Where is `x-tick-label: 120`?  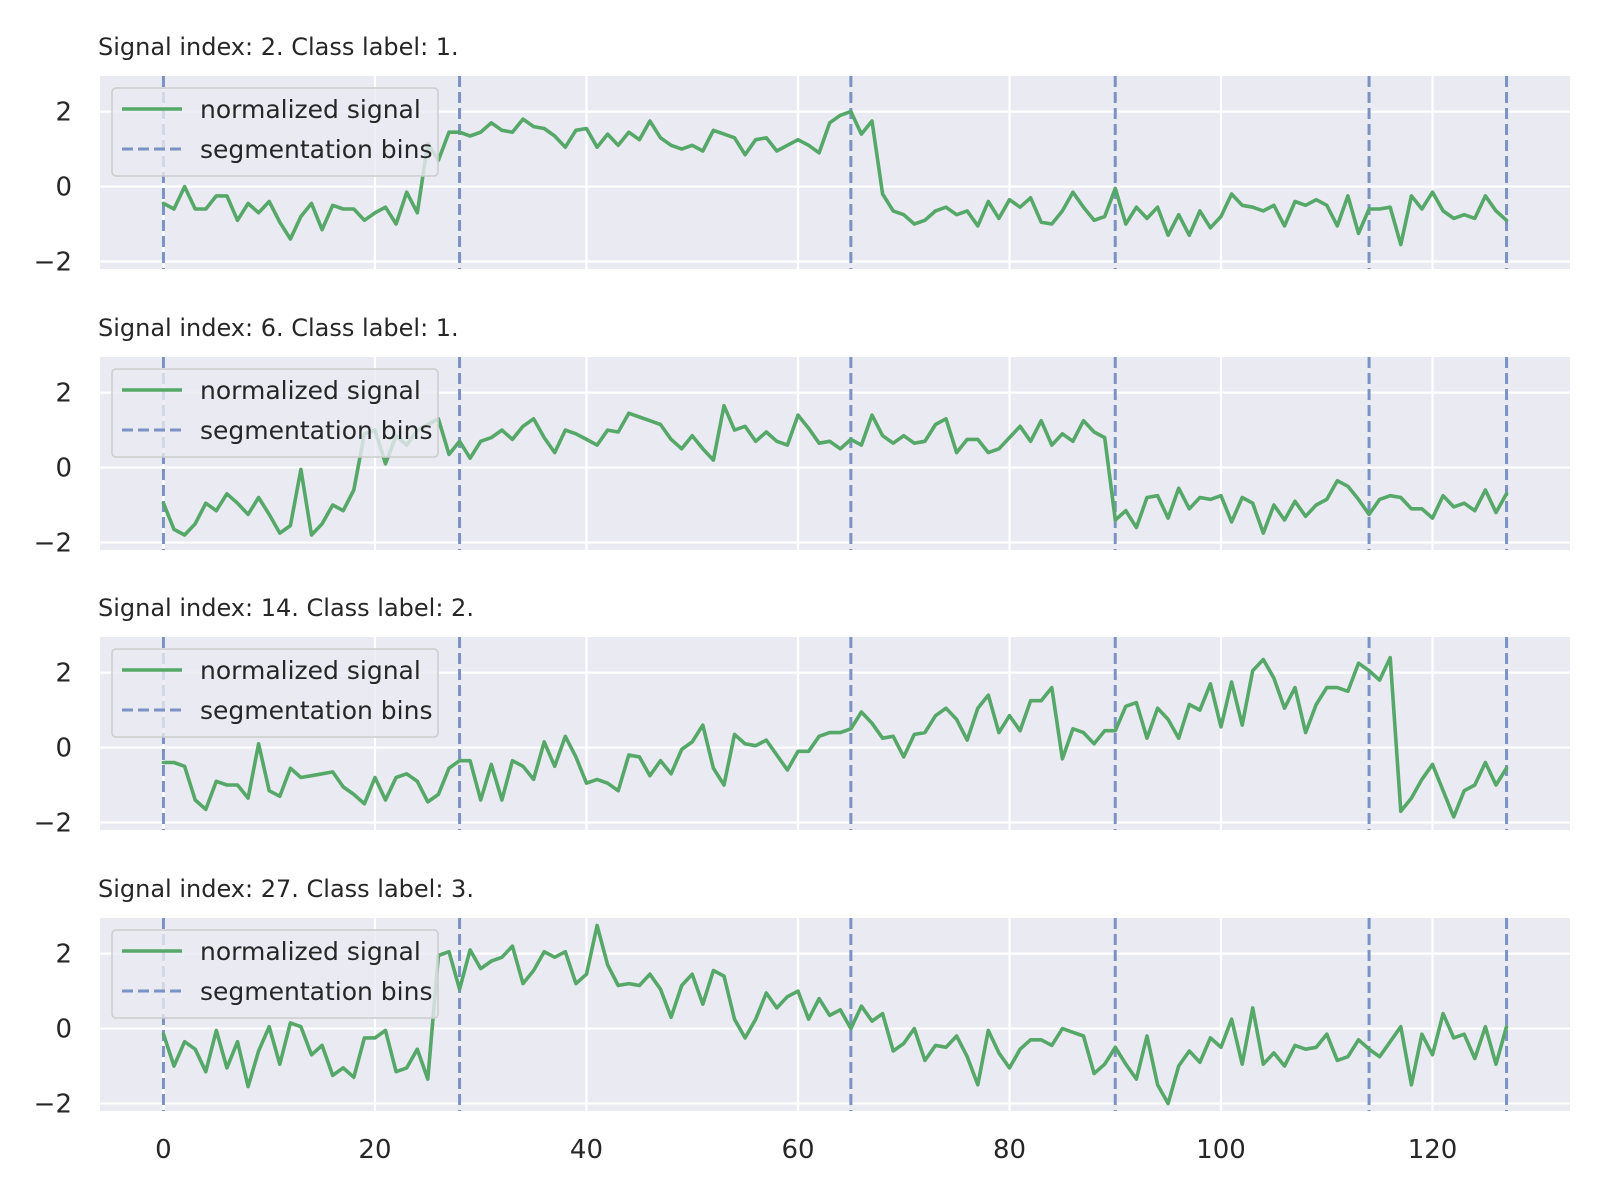 x-tick-label: 120 is located at coordinates (1433, 1150).